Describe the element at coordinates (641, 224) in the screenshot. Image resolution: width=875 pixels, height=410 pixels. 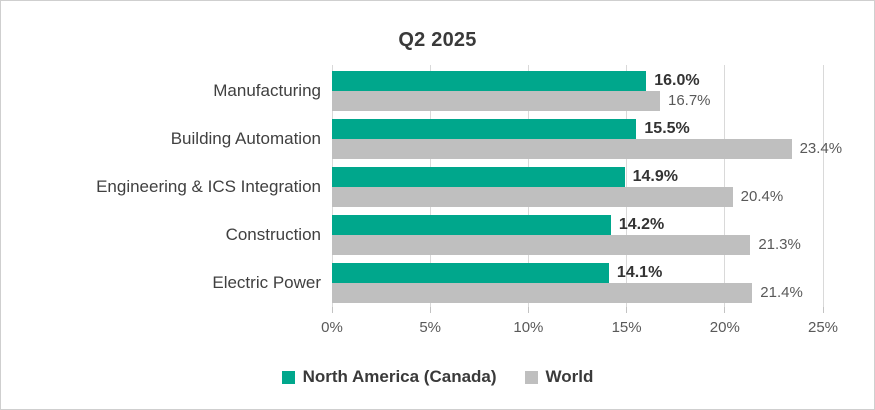
I see `data-label-north-america: 14.2%` at that location.